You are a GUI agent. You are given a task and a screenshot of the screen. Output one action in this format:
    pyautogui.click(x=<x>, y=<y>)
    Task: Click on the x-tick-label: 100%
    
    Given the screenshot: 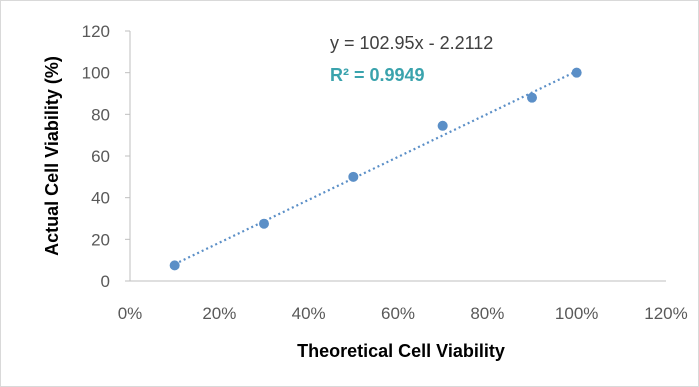 What is the action you would take?
    pyautogui.click(x=576, y=313)
    